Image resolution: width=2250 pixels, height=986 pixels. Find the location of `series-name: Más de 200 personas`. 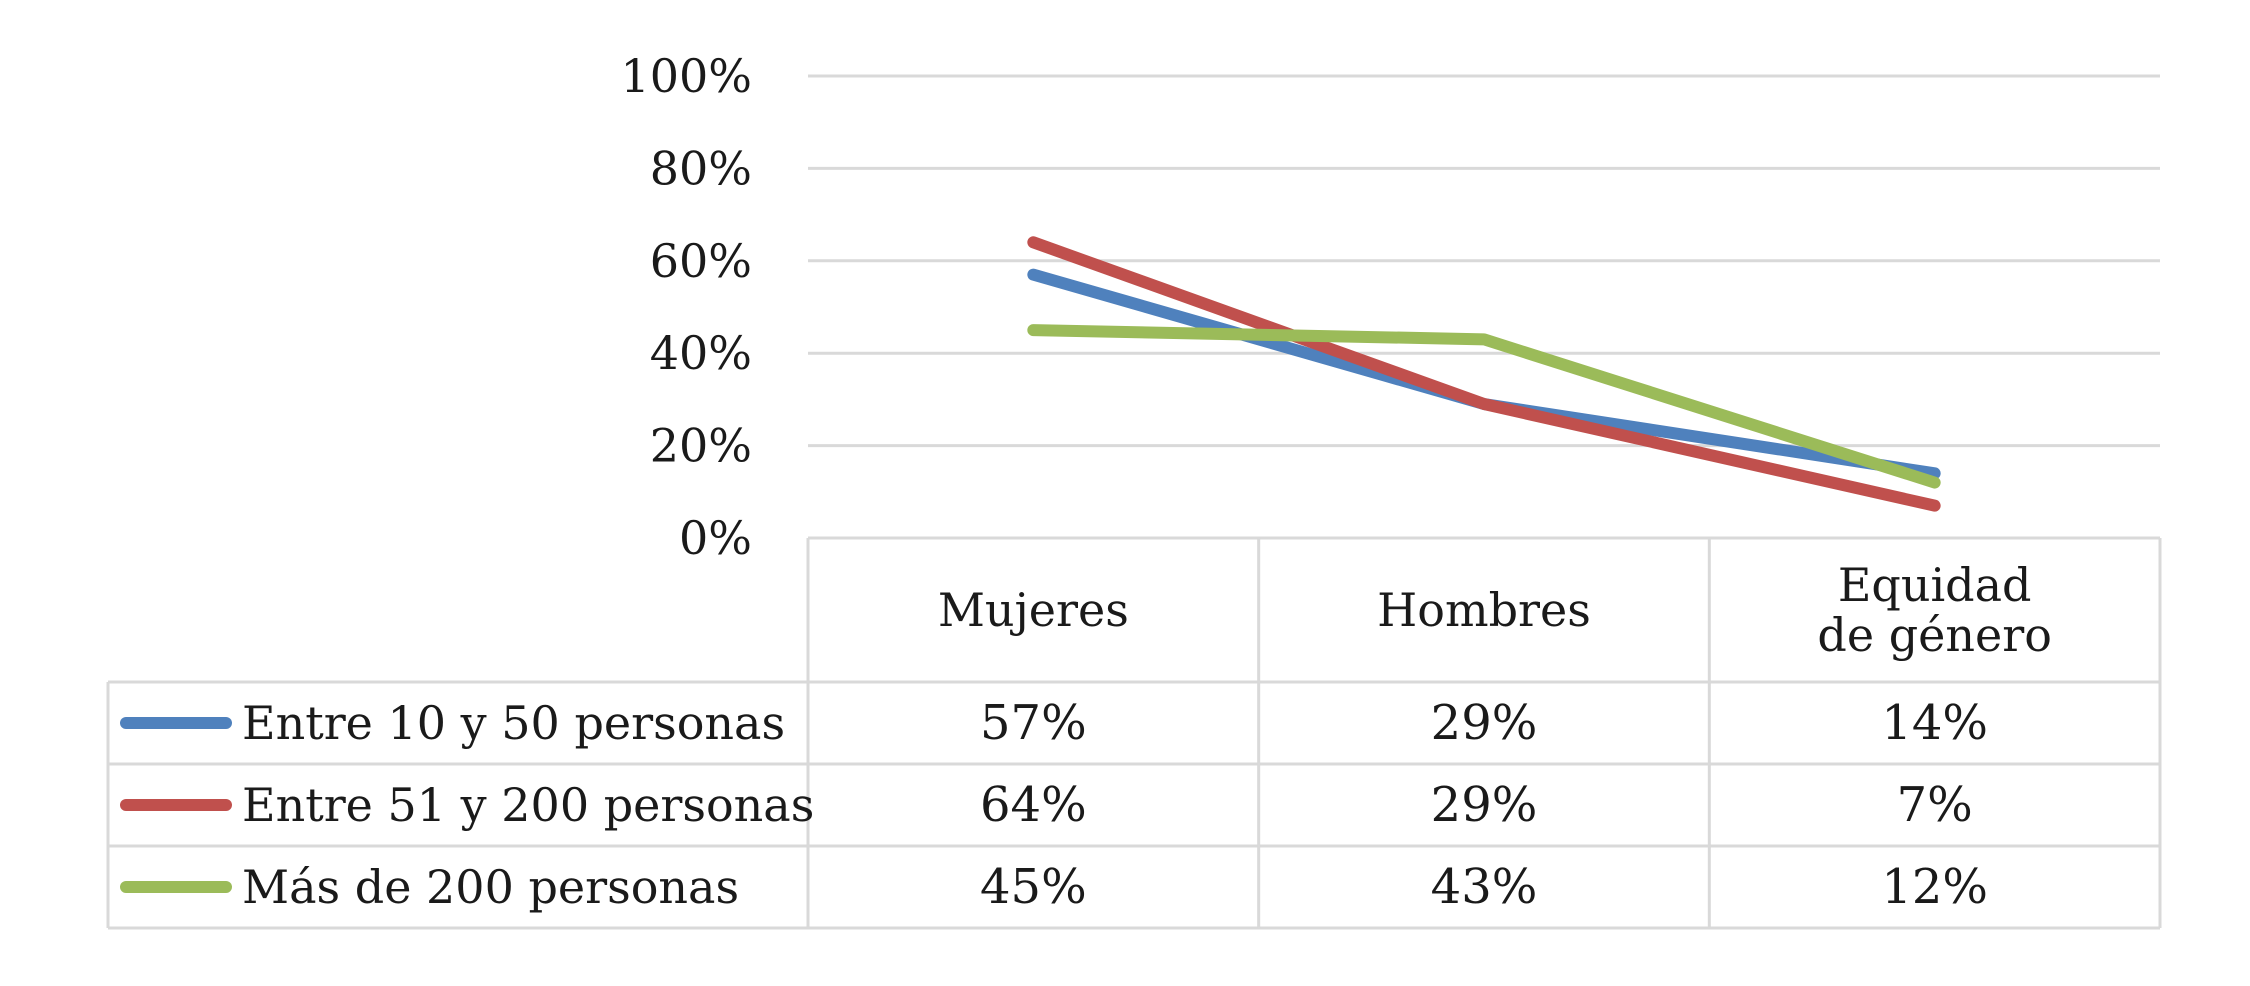

series-name: Más de 200 personas is located at coordinates (490, 887).